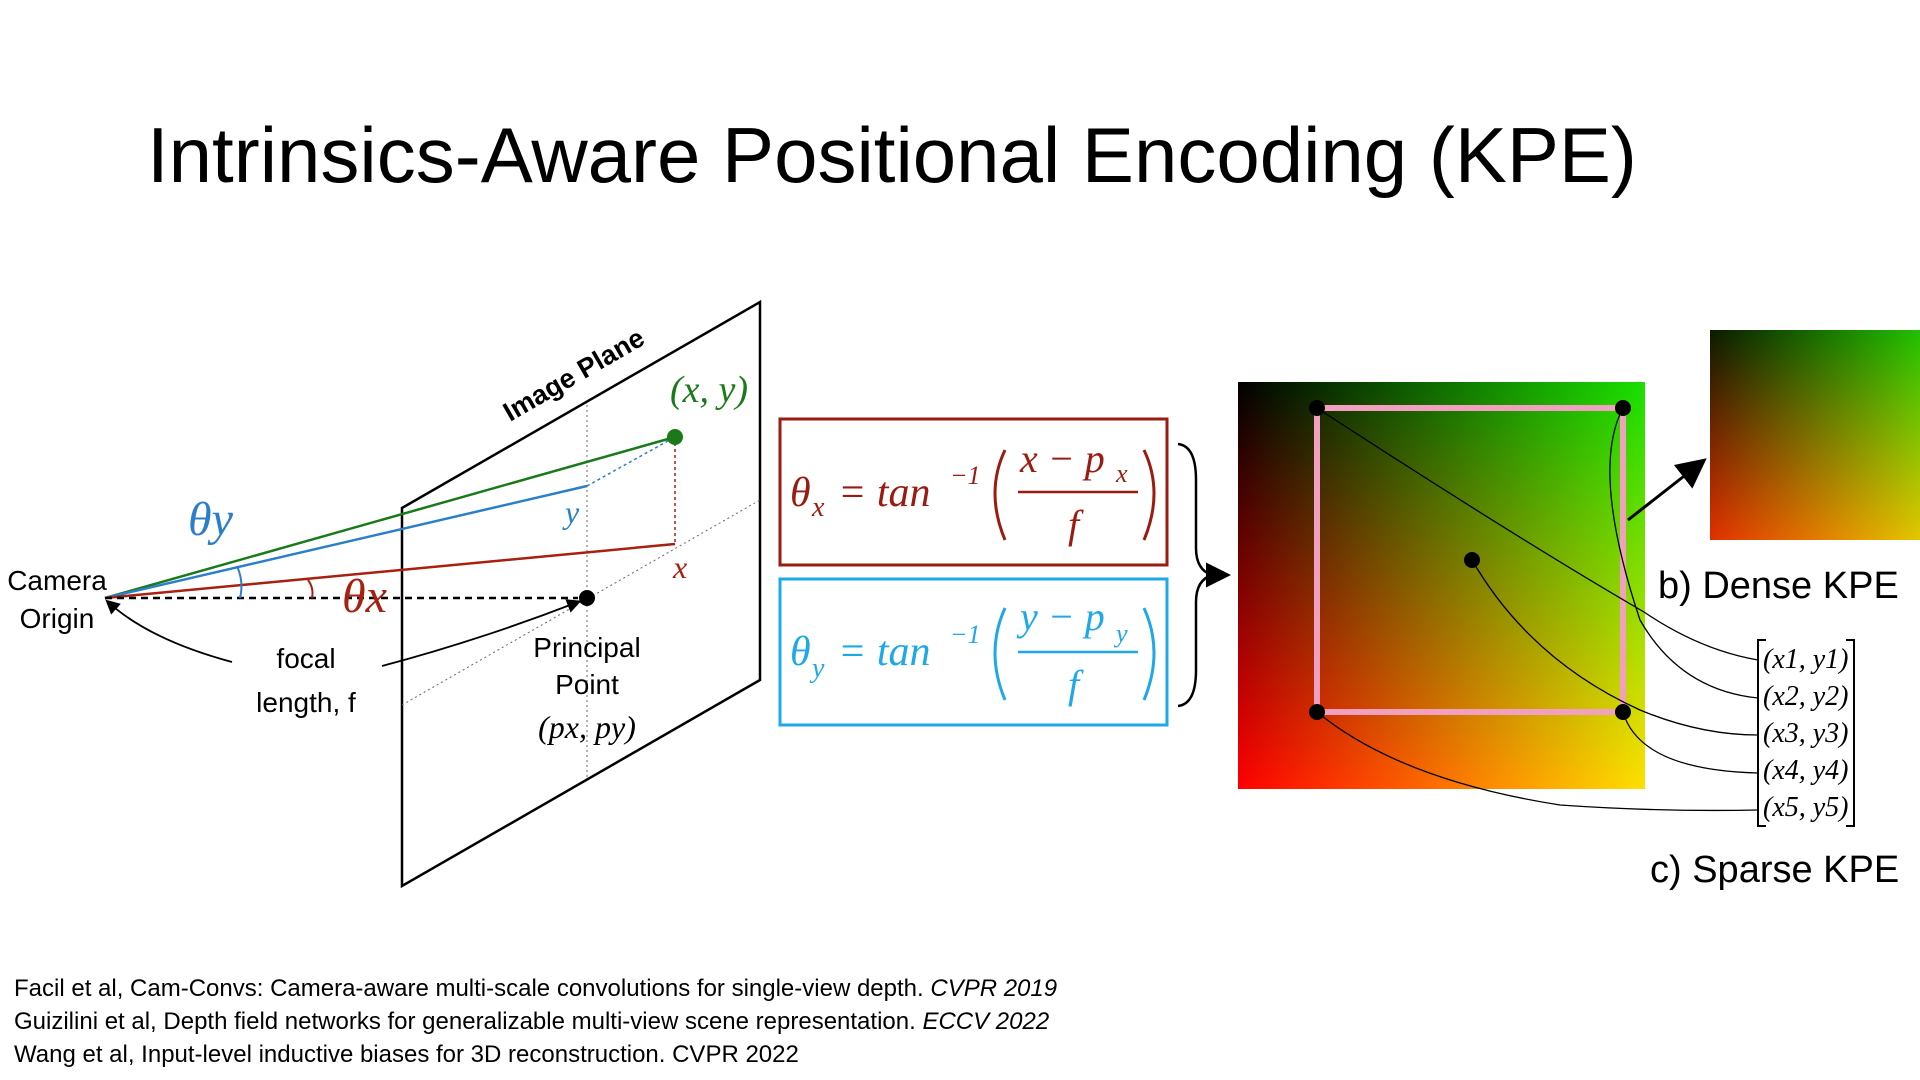  Describe the element at coordinates (1197, 575) in the screenshot. I see `equation-brace` at that location.